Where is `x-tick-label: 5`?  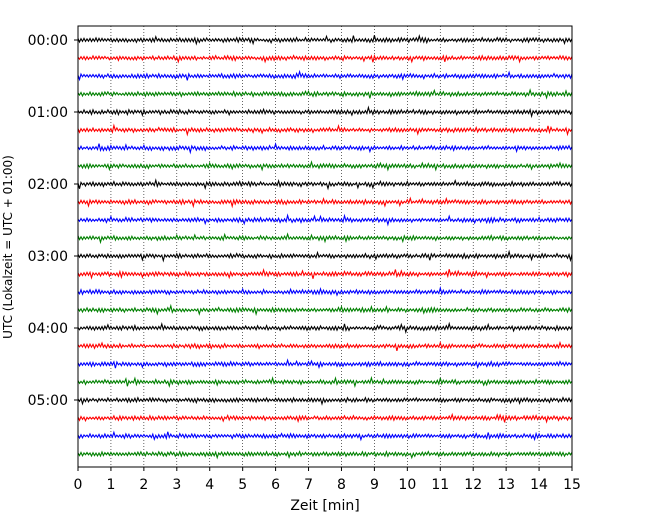
x-tick-label: 5 is located at coordinates (242, 485).